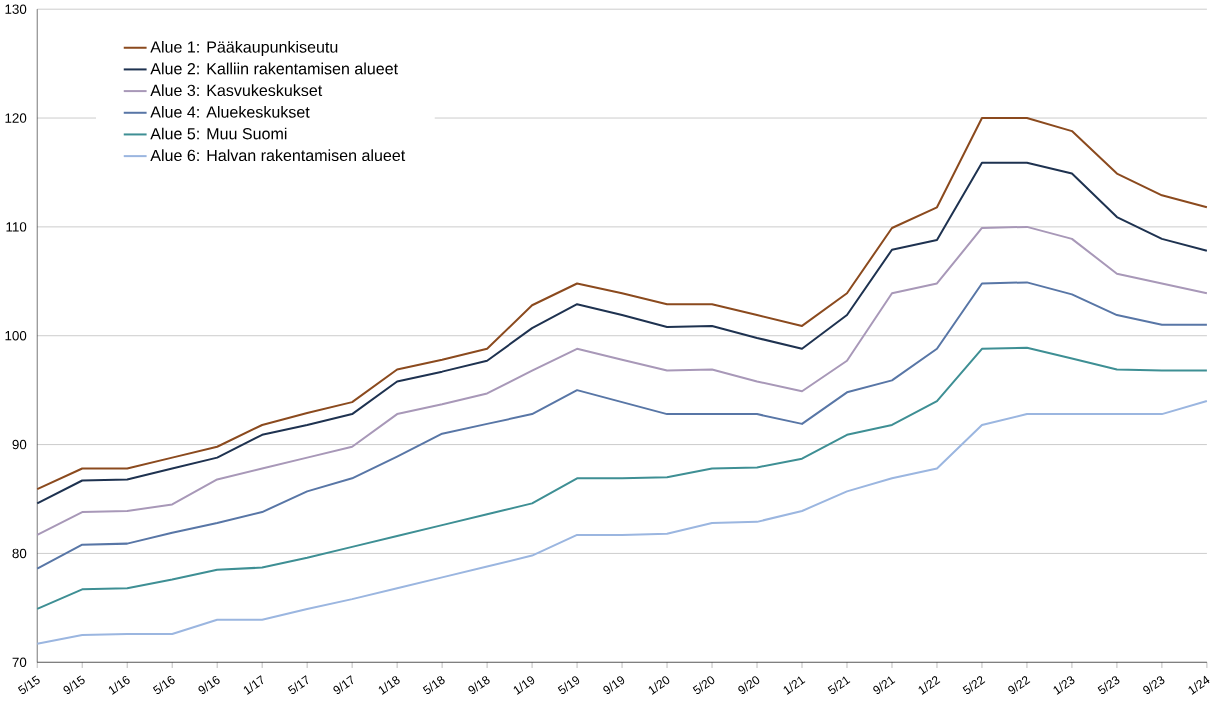  What do you see at coordinates (1019, 684) in the screenshot?
I see `x-tick-label: 9/22` at bounding box center [1019, 684].